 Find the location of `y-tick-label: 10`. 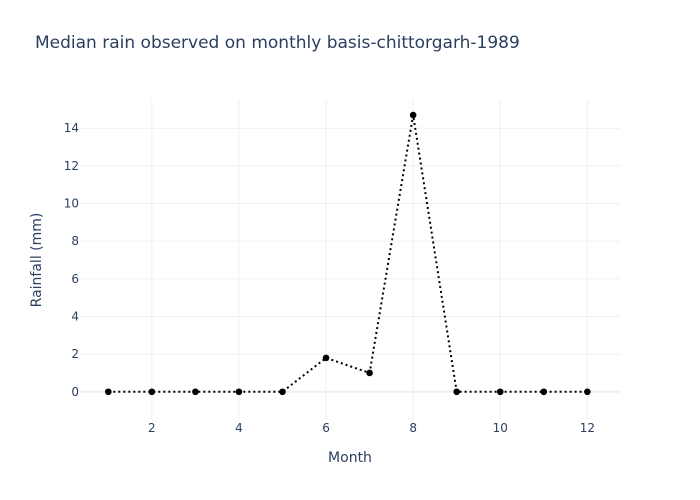

y-tick-label: 10 is located at coordinates (71, 204).